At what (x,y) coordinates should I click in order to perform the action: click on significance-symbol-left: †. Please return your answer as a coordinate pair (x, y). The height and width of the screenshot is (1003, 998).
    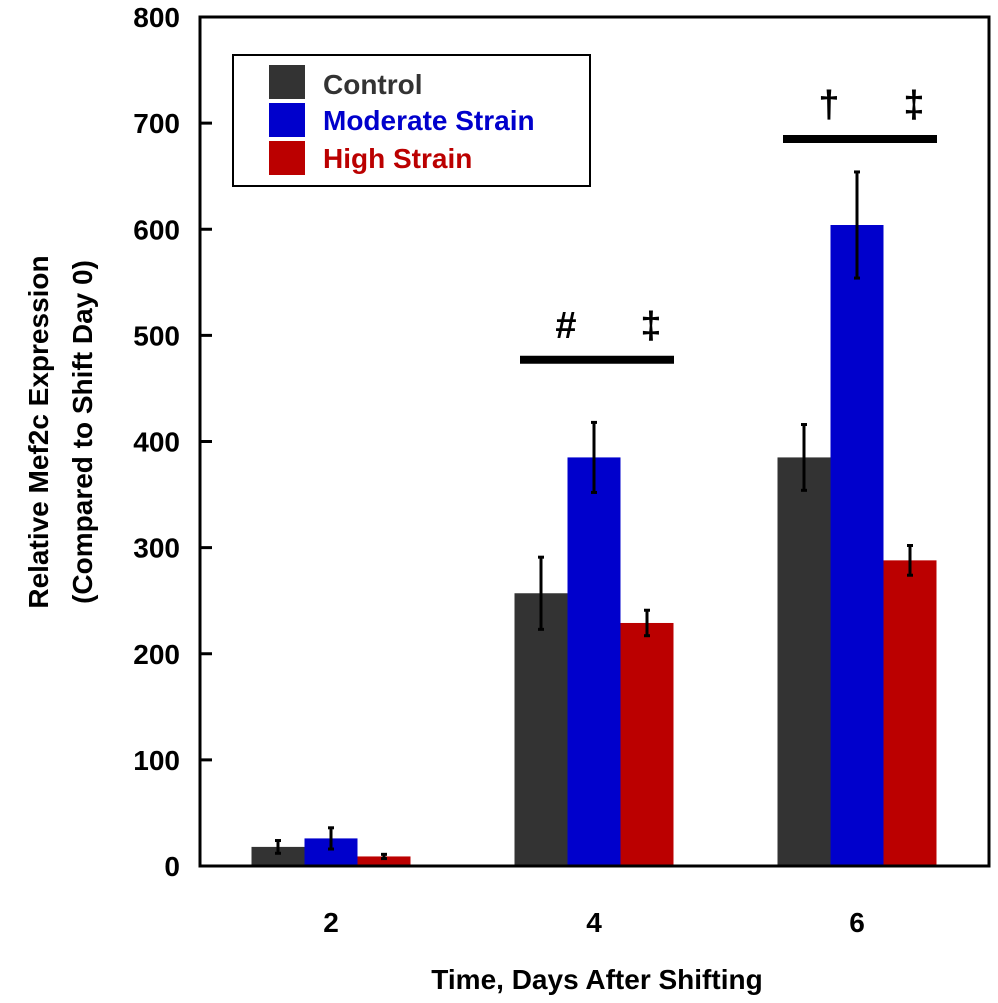
    Looking at the image, I should click on (828, 105).